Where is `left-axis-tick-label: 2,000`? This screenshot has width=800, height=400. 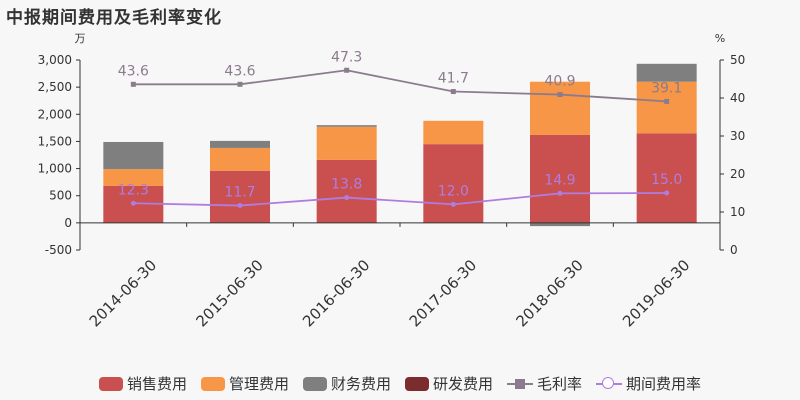
left-axis-tick-label: 2,000 is located at coordinates (55, 114).